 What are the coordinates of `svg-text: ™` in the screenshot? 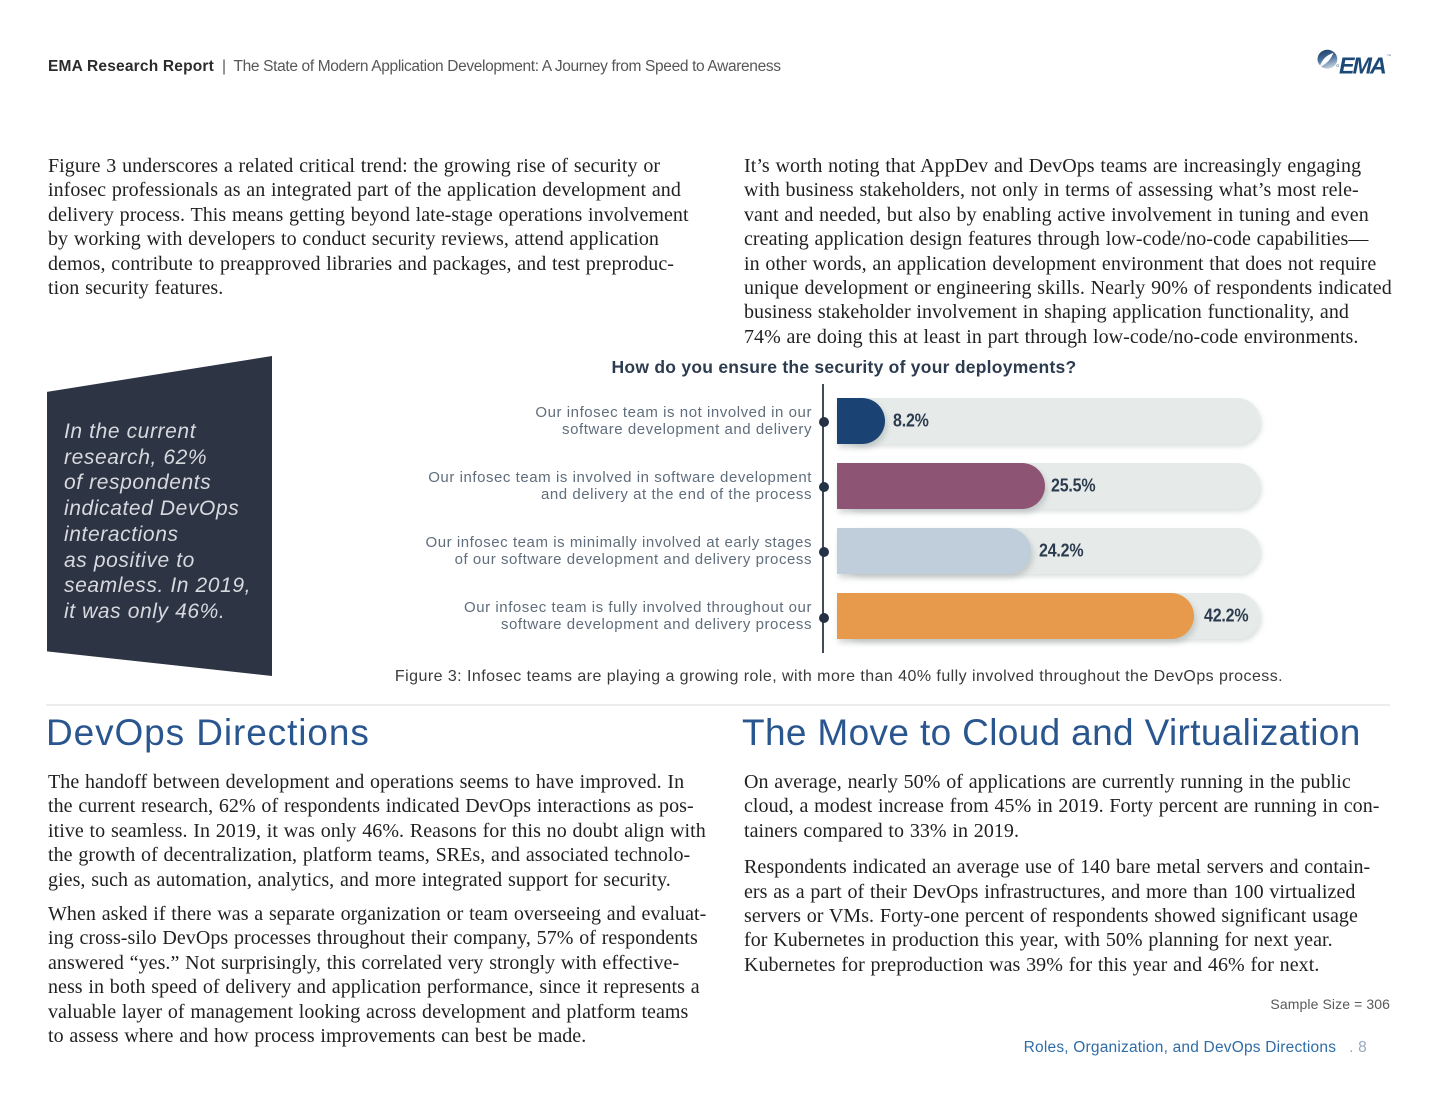 It's located at (1389, 56).